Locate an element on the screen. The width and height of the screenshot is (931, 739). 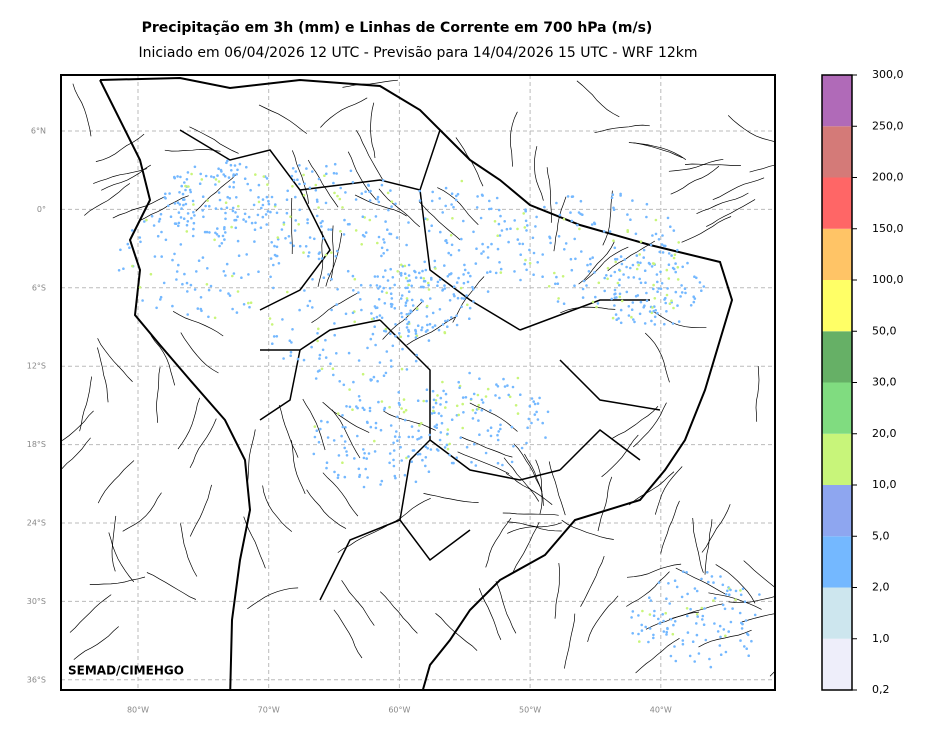
colorbar-label: 20,0 is located at coordinates (884, 433).